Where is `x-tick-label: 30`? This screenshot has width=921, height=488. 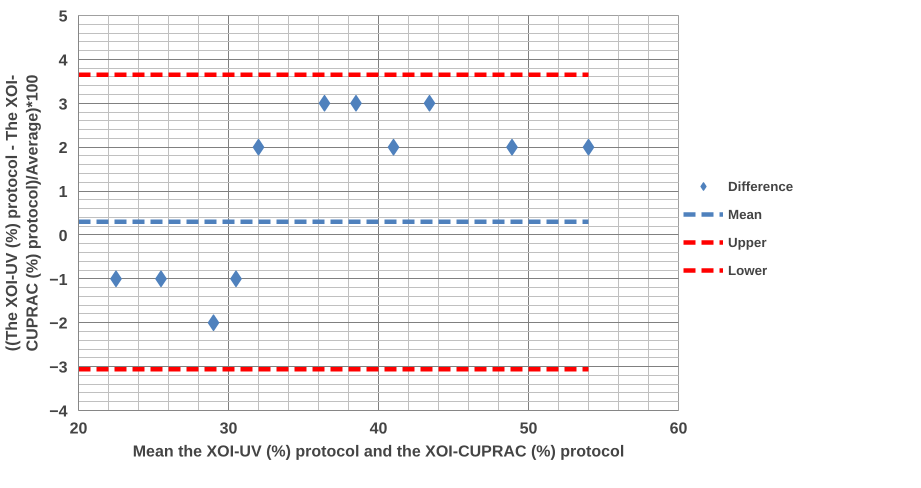 x-tick-label: 30 is located at coordinates (229, 429).